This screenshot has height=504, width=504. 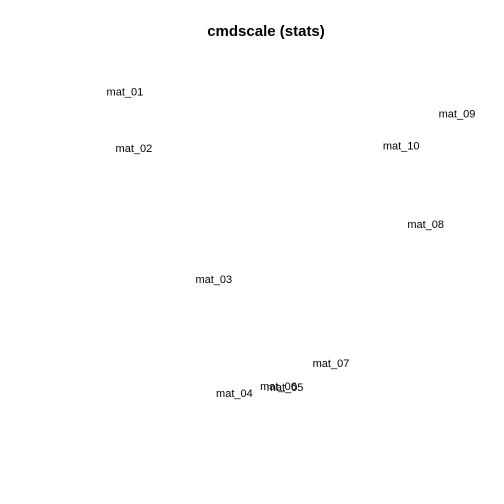 What do you see at coordinates (457, 114) in the screenshot?
I see `point-label-mat-09: mat_09` at bounding box center [457, 114].